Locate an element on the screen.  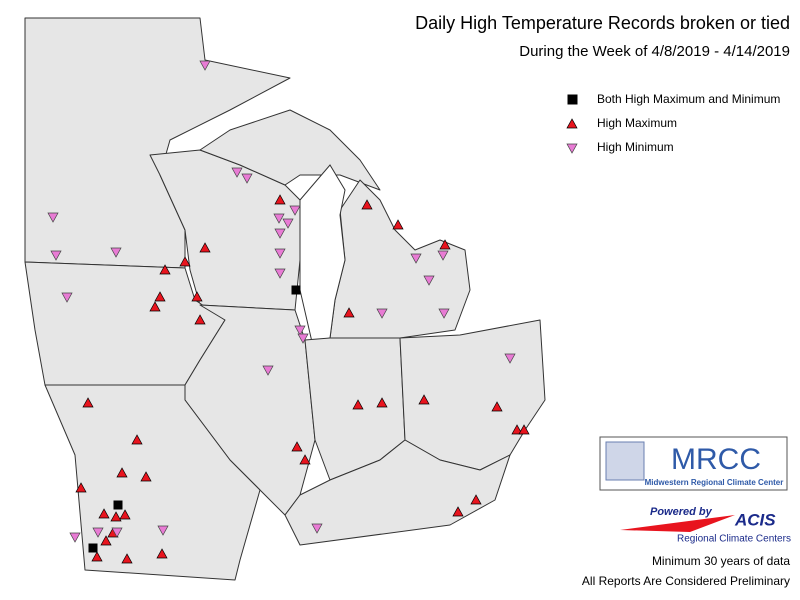
acis-name: ACIS is located at coordinates (755, 519).